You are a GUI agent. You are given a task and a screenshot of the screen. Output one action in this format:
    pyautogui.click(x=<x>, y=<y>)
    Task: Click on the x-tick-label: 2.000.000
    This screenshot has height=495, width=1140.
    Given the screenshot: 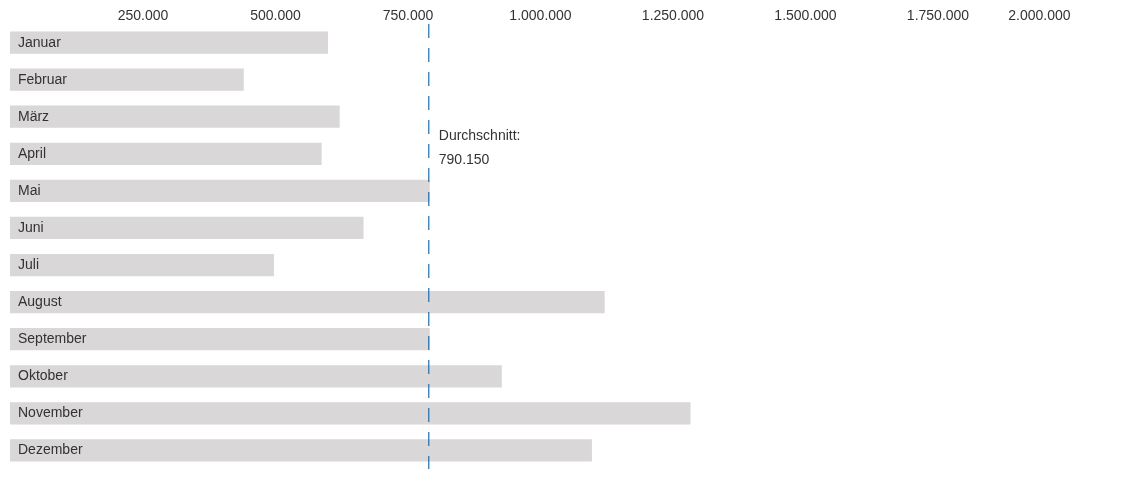 What is the action you would take?
    pyautogui.click(x=1039, y=14)
    